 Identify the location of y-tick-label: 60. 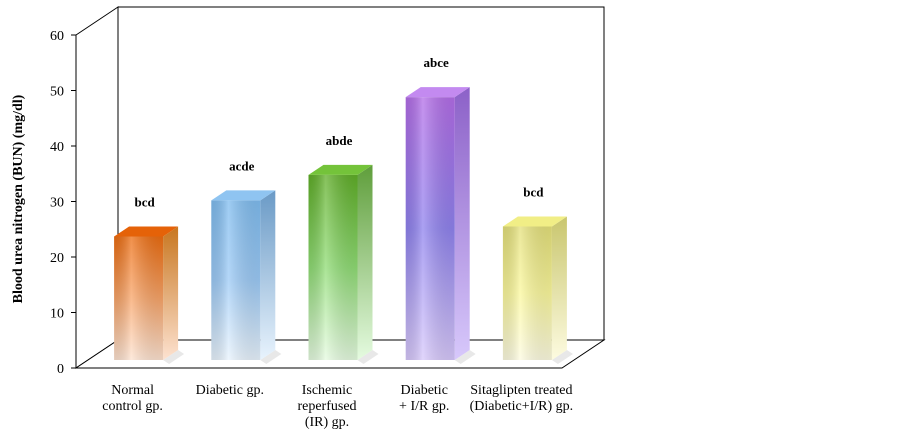
(57, 36).